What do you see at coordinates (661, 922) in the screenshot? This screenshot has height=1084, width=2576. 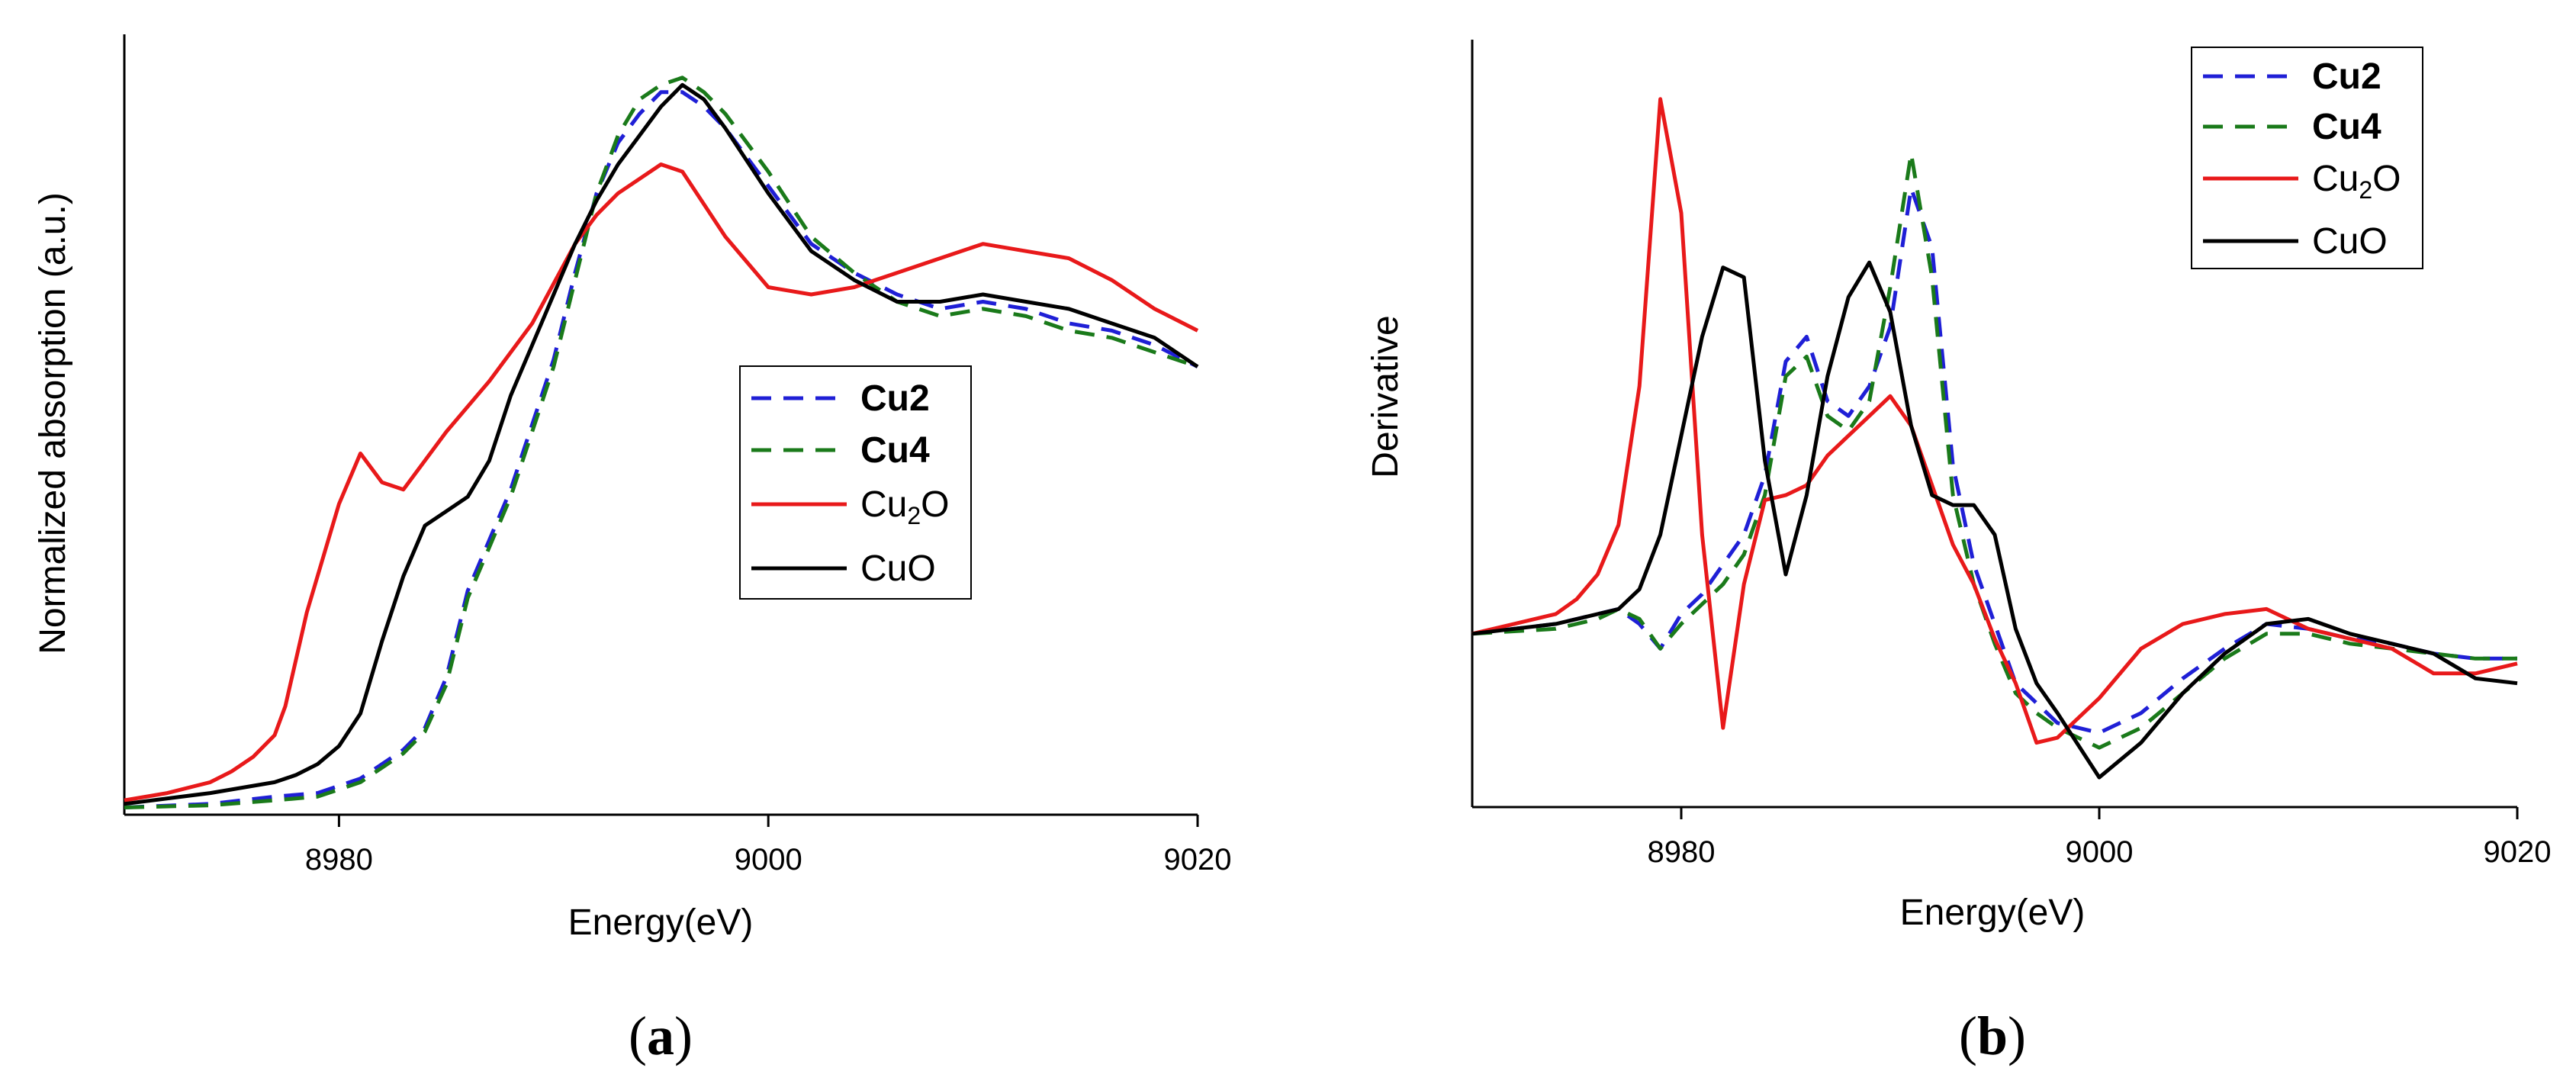 I see `panel-a-x-axis-label: Energy(eV)` at bounding box center [661, 922].